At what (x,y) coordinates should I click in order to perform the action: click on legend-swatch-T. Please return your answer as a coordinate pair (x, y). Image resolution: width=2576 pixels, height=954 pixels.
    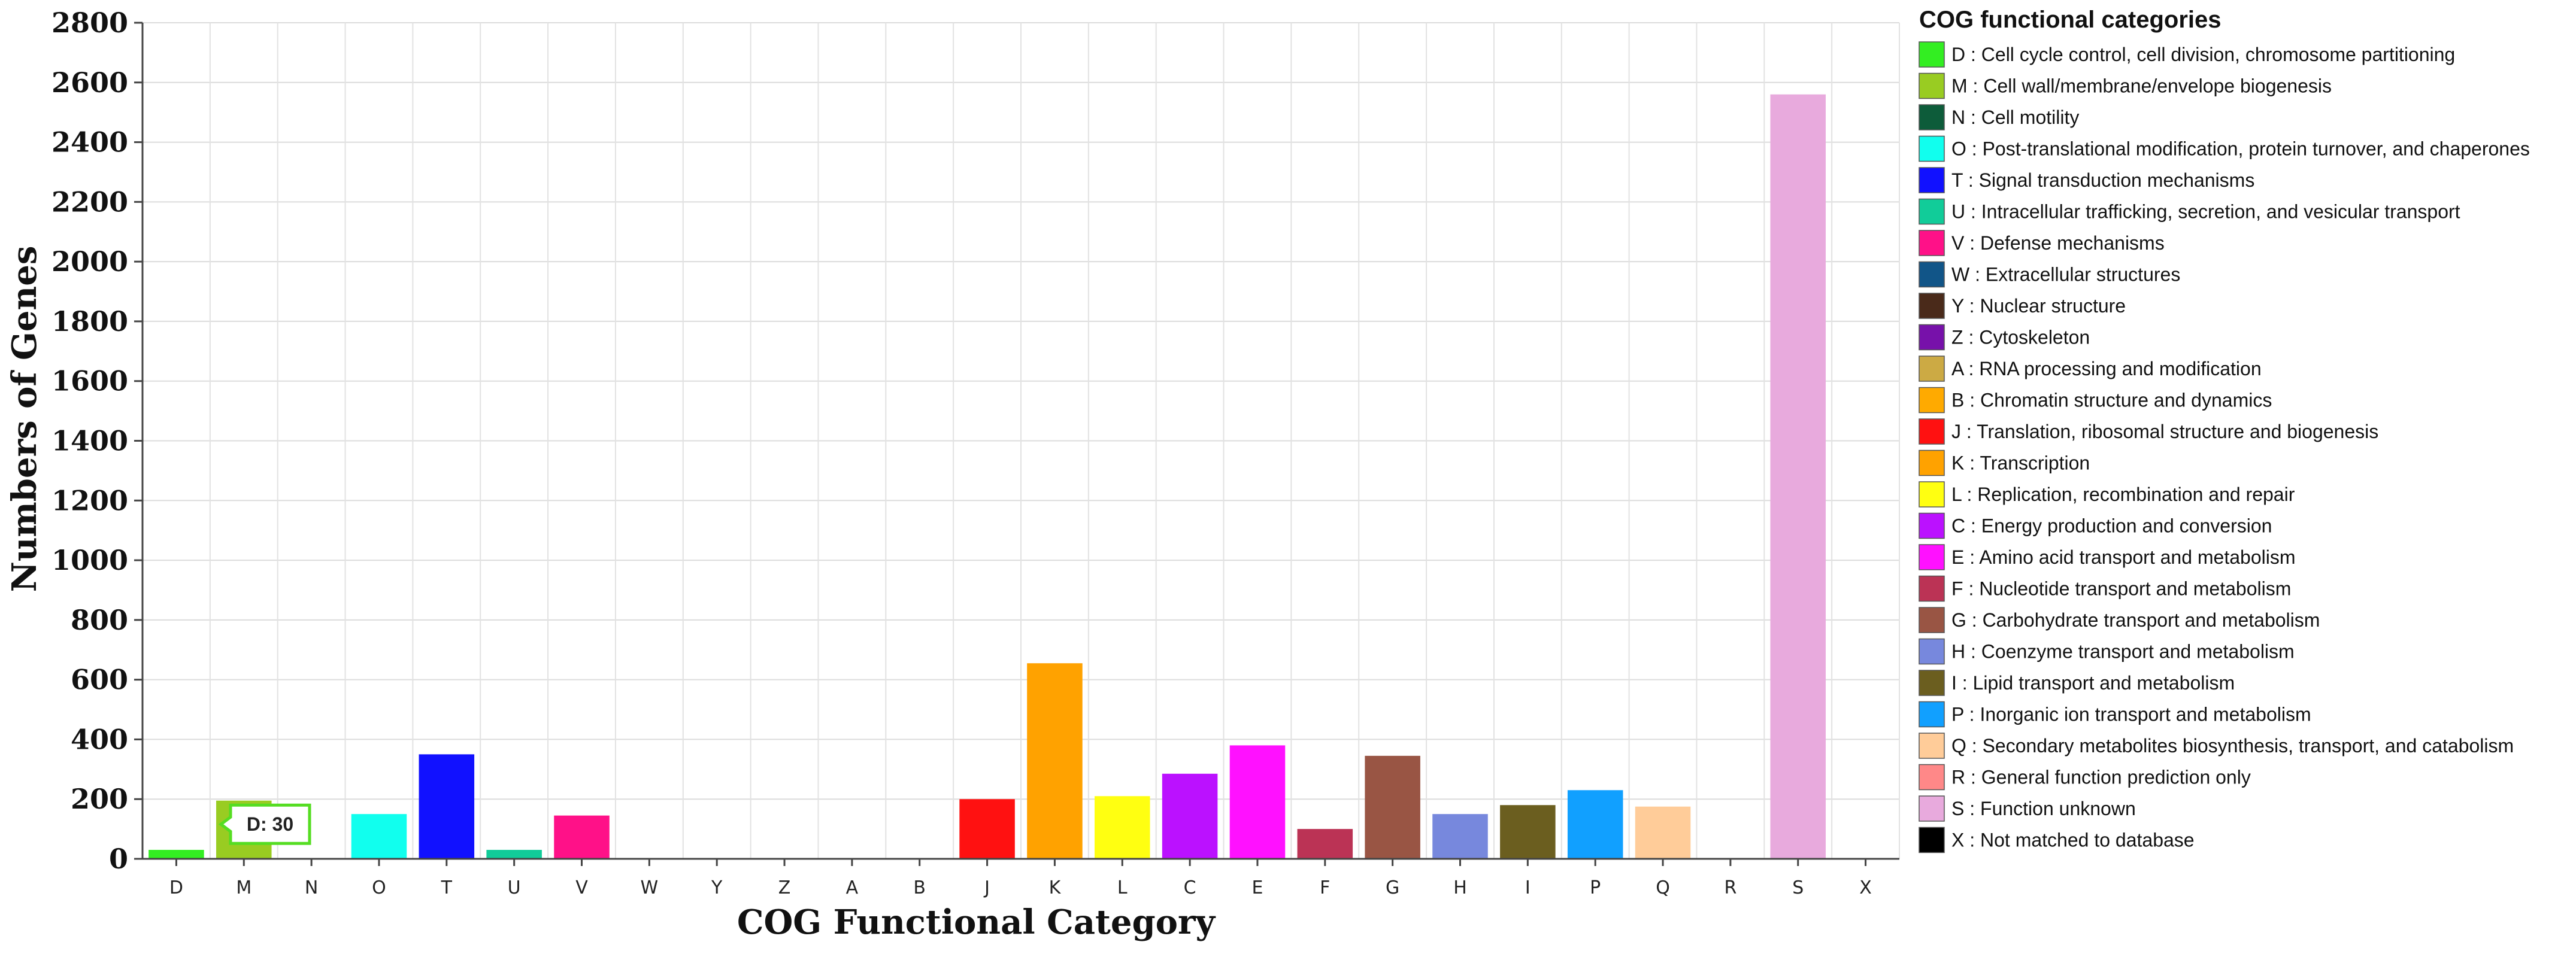
    Looking at the image, I should click on (1932, 180).